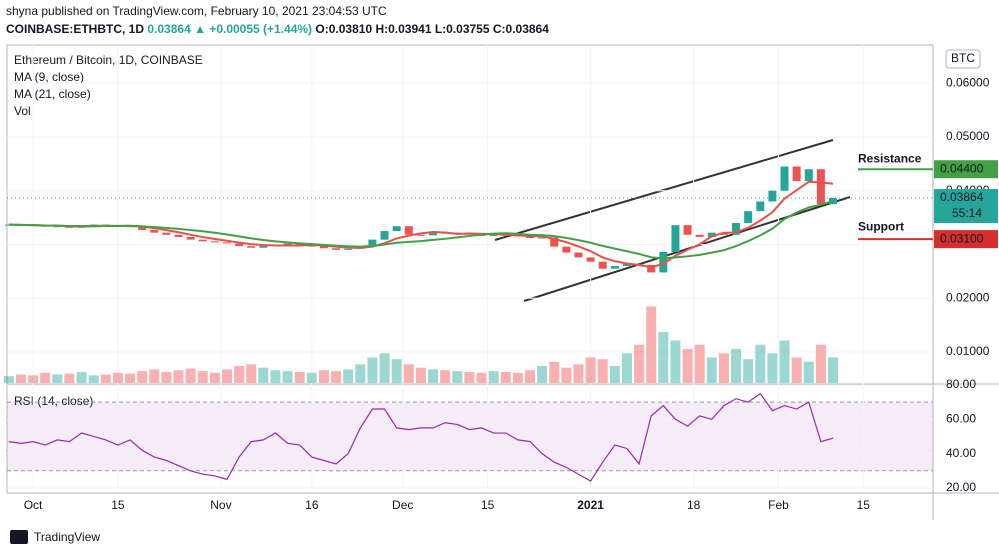 The height and width of the screenshot is (556, 999). Describe the element at coordinates (53, 401) in the screenshot. I see `rsi-legend: RSI (14, close)` at that location.